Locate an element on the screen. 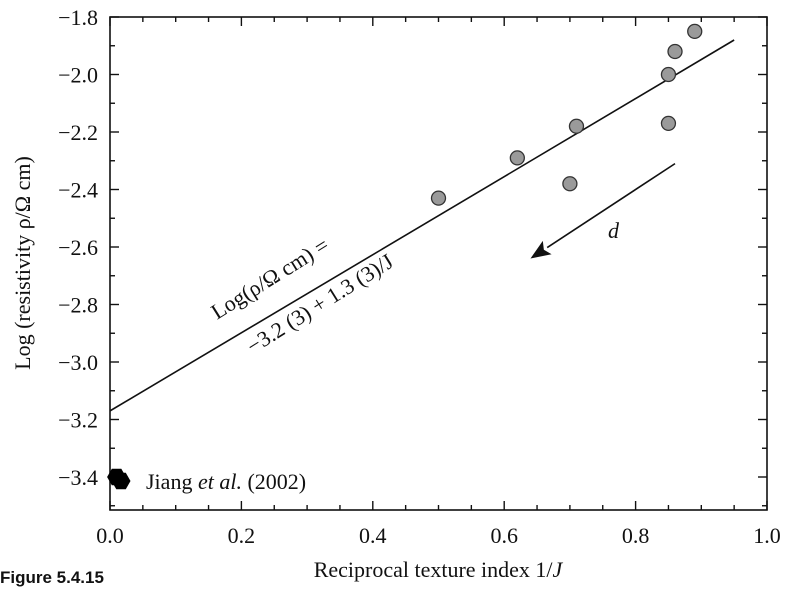  legend-text-before: Jiang is located at coordinates (172, 481).